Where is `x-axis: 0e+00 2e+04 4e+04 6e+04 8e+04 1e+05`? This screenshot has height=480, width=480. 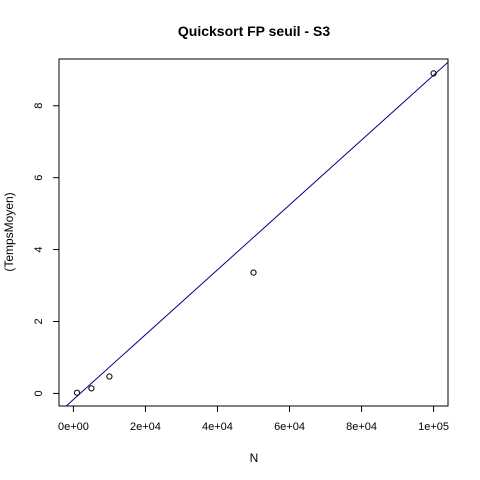 x-axis: 0e+00 2e+04 4e+04 6e+04 8e+04 1e+05 is located at coordinates (253, 419).